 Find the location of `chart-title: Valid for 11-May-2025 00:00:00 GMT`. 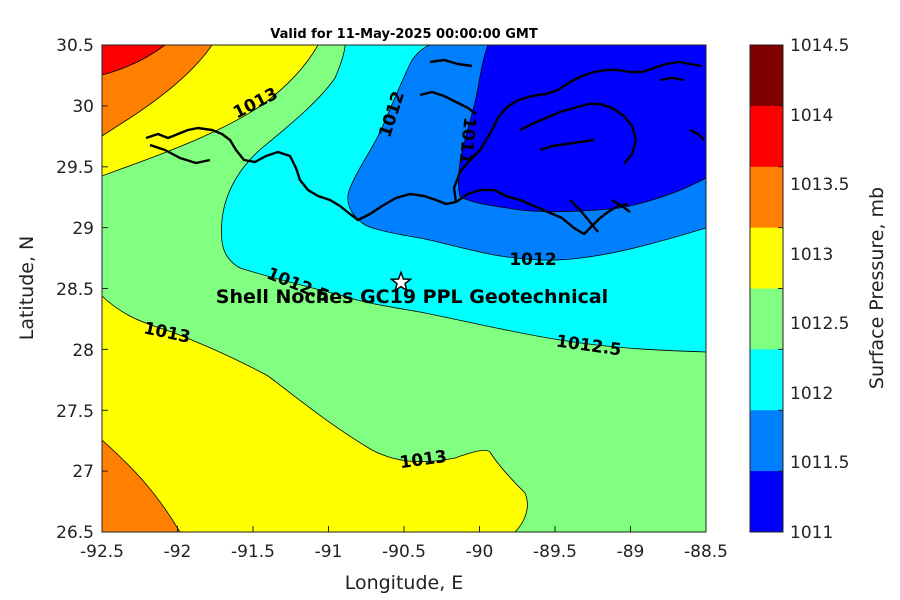

chart-title: Valid for 11-May-2025 00:00:00 GMT is located at coordinates (404, 34).